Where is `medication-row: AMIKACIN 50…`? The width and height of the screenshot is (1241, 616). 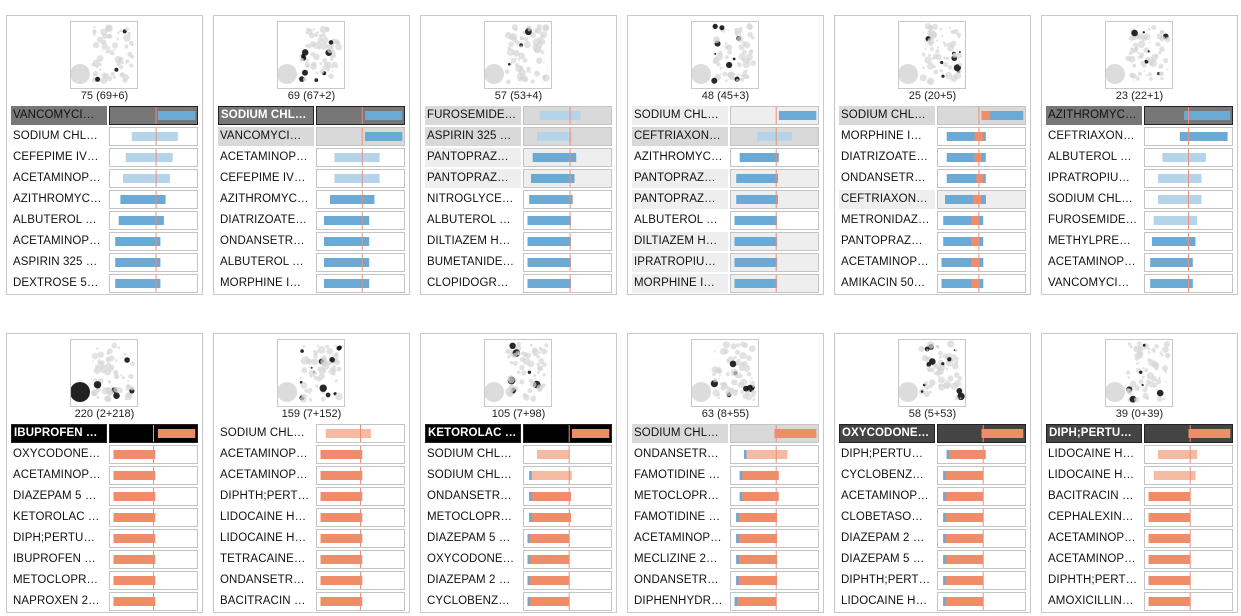 medication-row: AMIKACIN 50… is located at coordinates (932, 283).